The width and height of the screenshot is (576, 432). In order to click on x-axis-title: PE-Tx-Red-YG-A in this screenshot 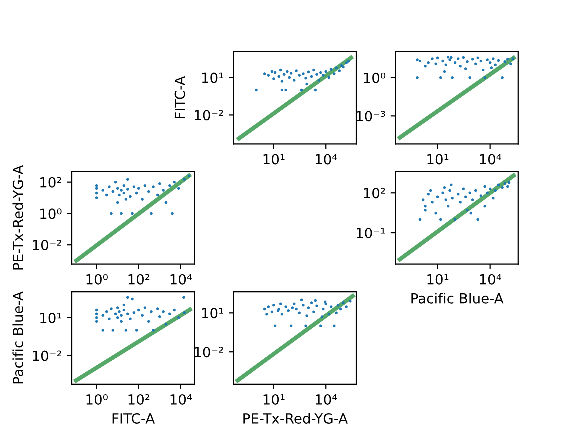, I will do `click(296, 418)`.